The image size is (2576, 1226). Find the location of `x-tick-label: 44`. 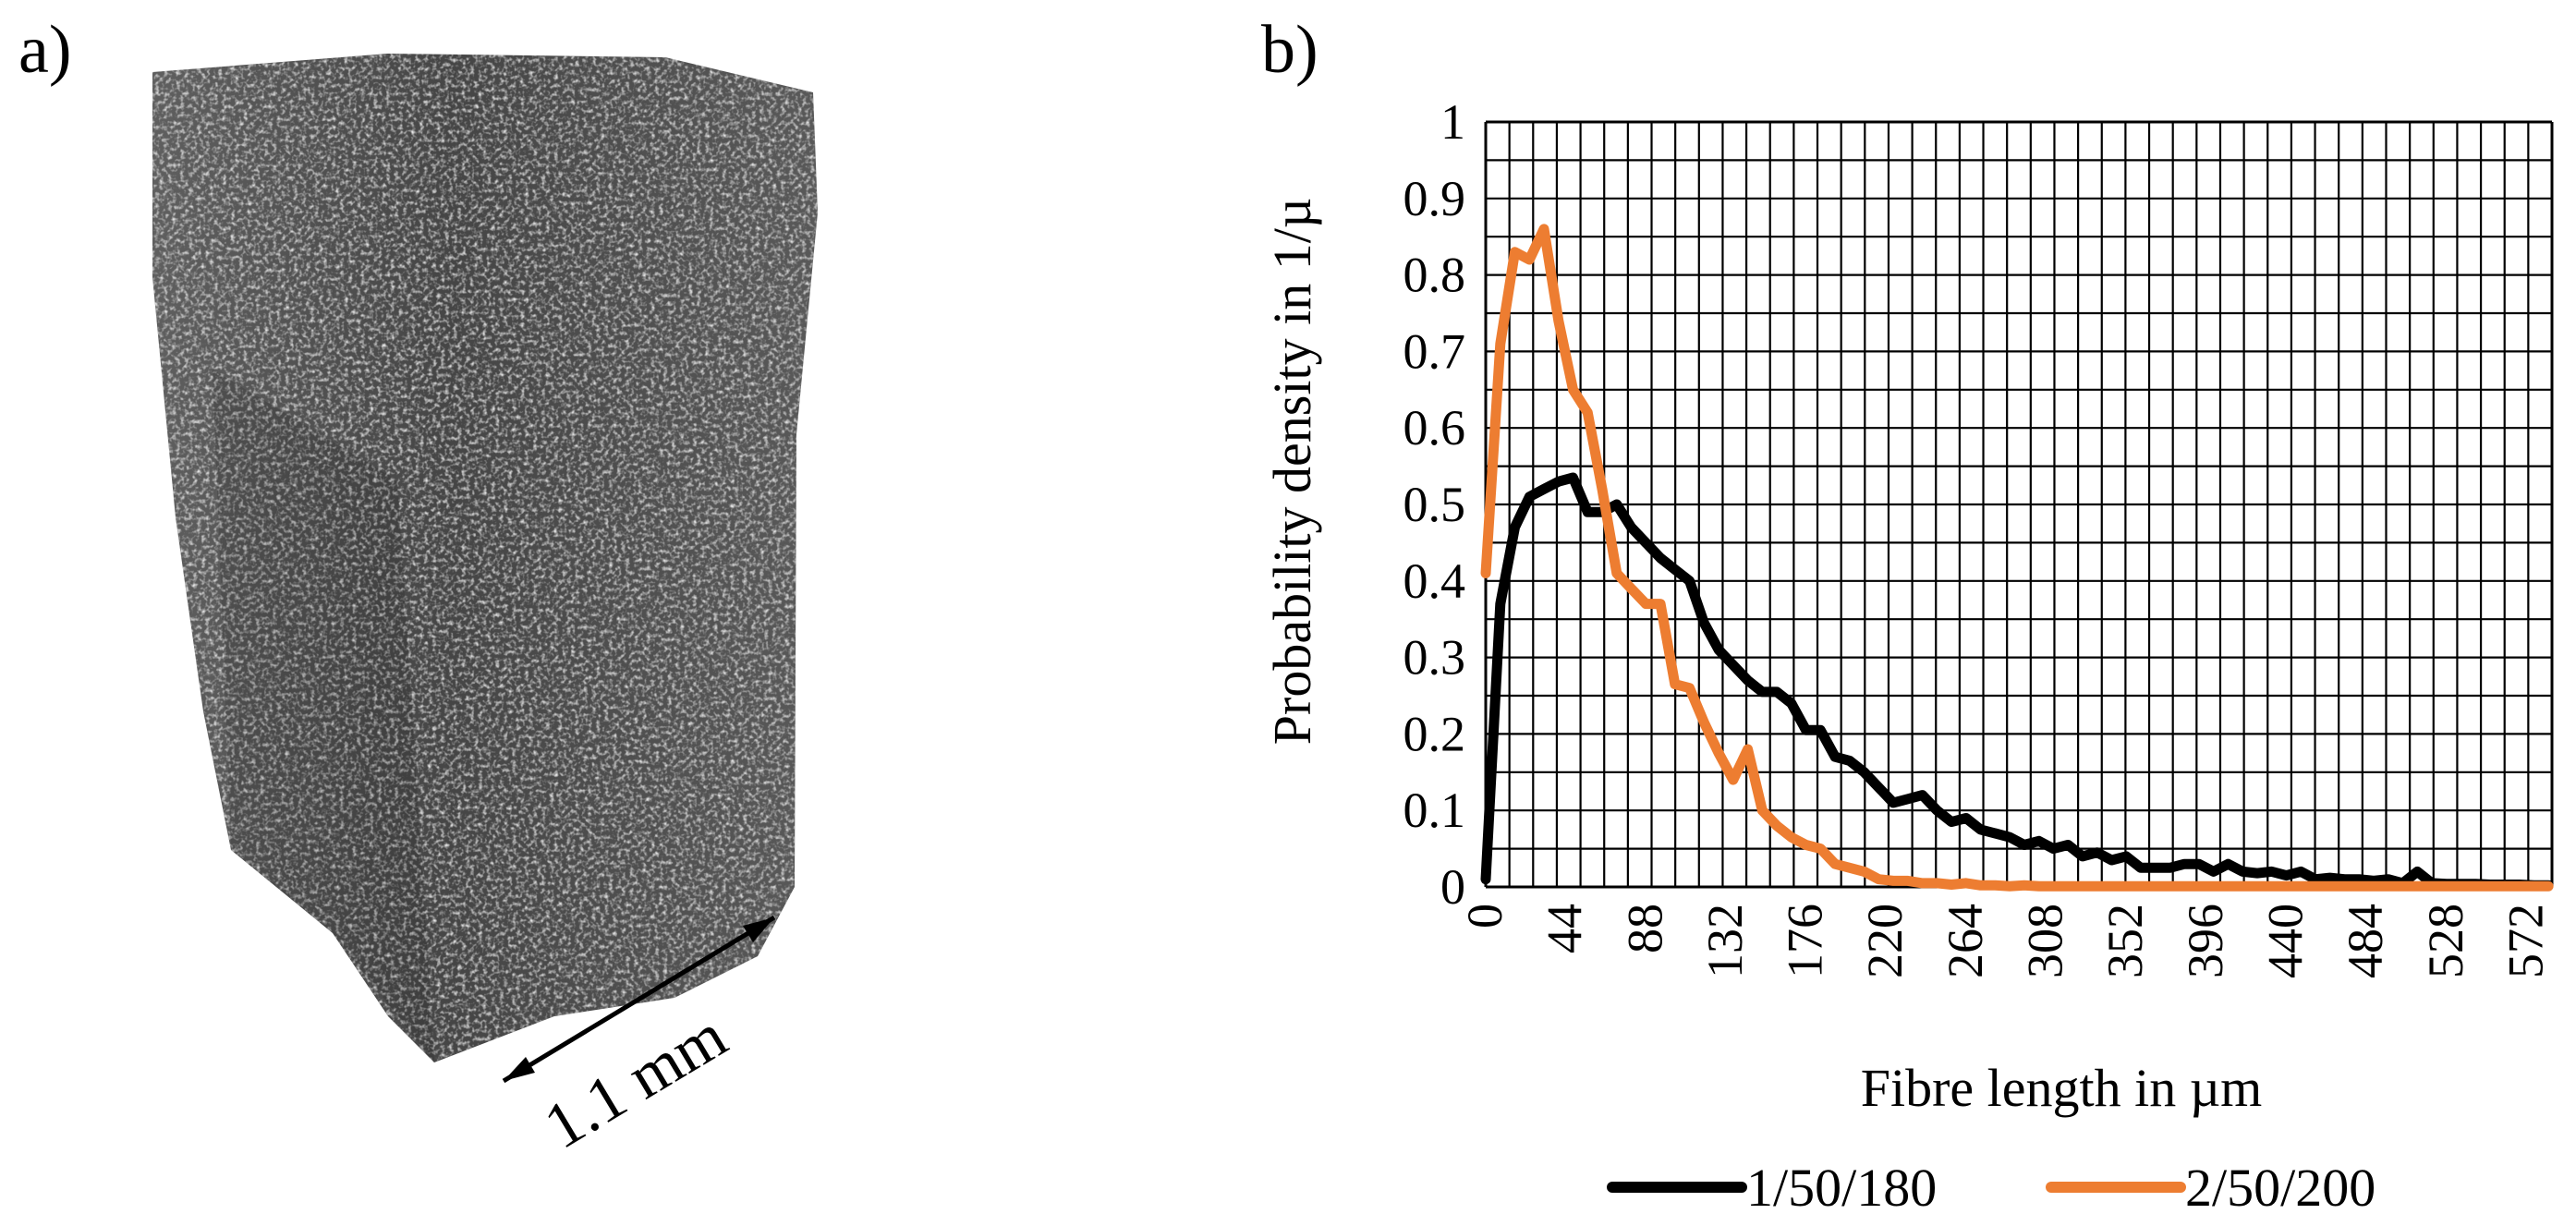

x-tick-label: 44 is located at coordinates (1565, 928).